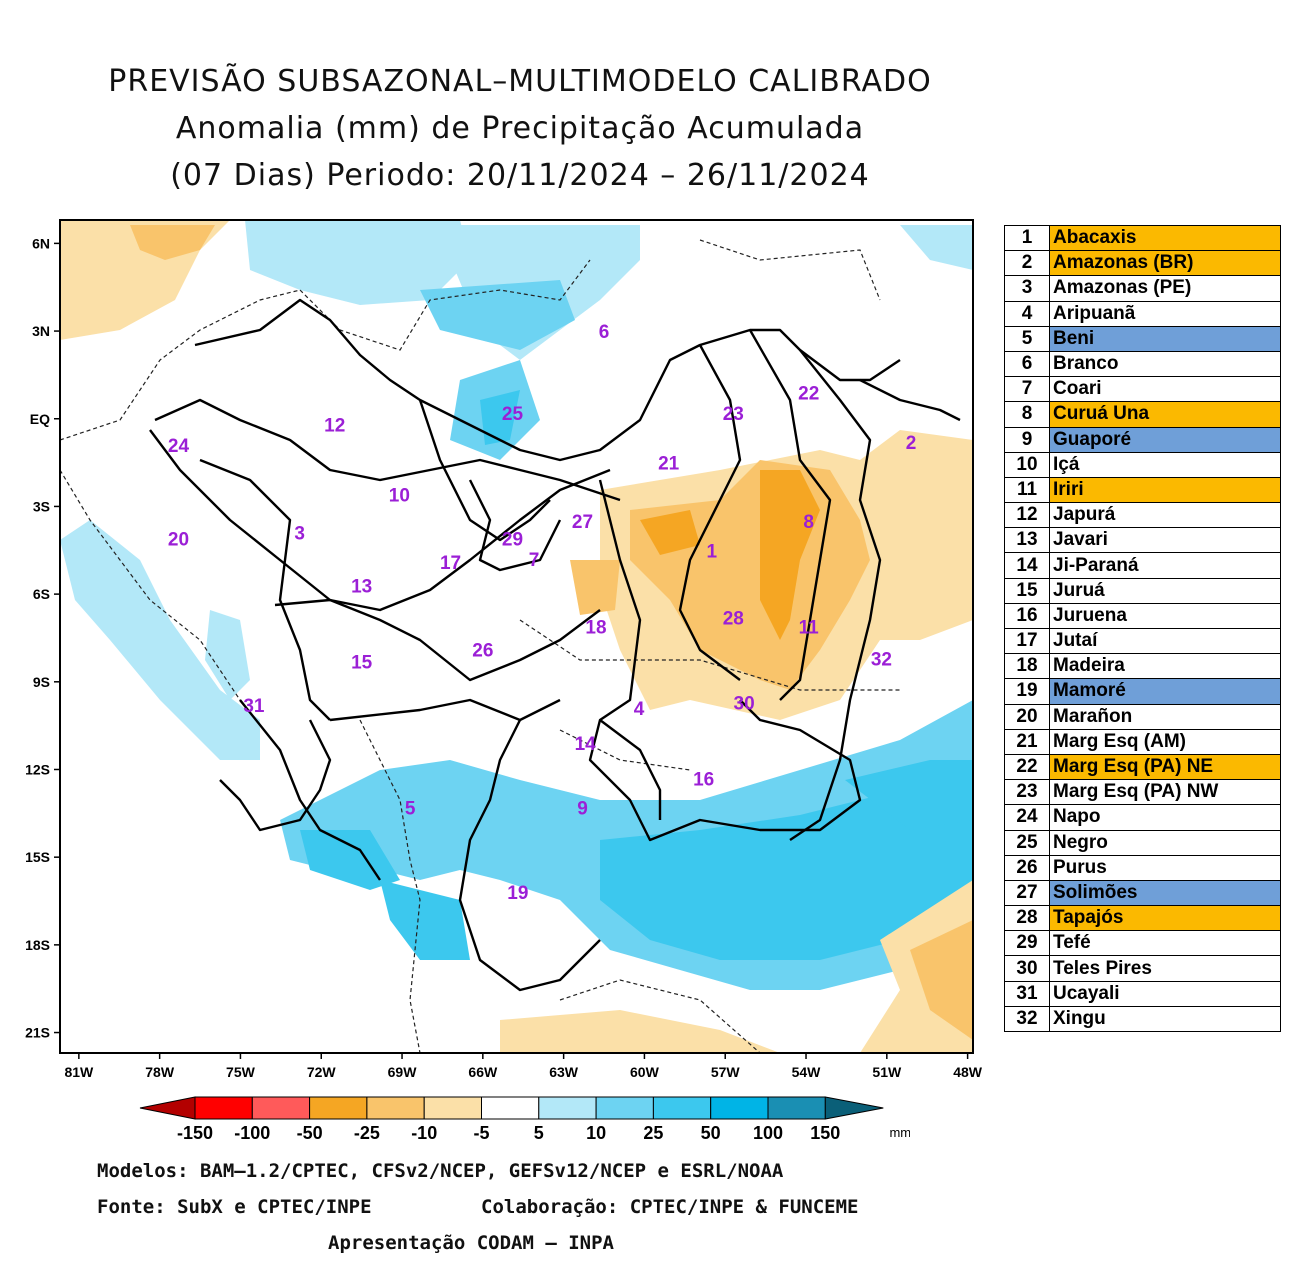  What do you see at coordinates (512, 540) in the screenshot?
I see `basin-label-29: 29` at bounding box center [512, 540].